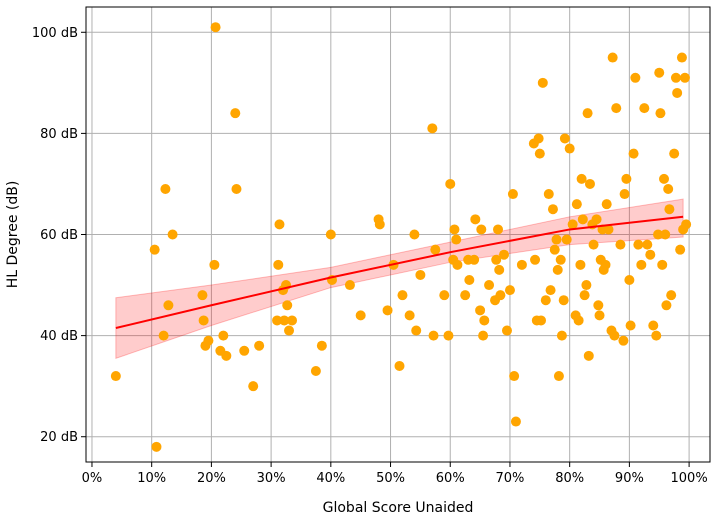  What do you see at coordinates (59, 336) in the screenshot?
I see `y-tick-label: 40 dB` at bounding box center [59, 336].